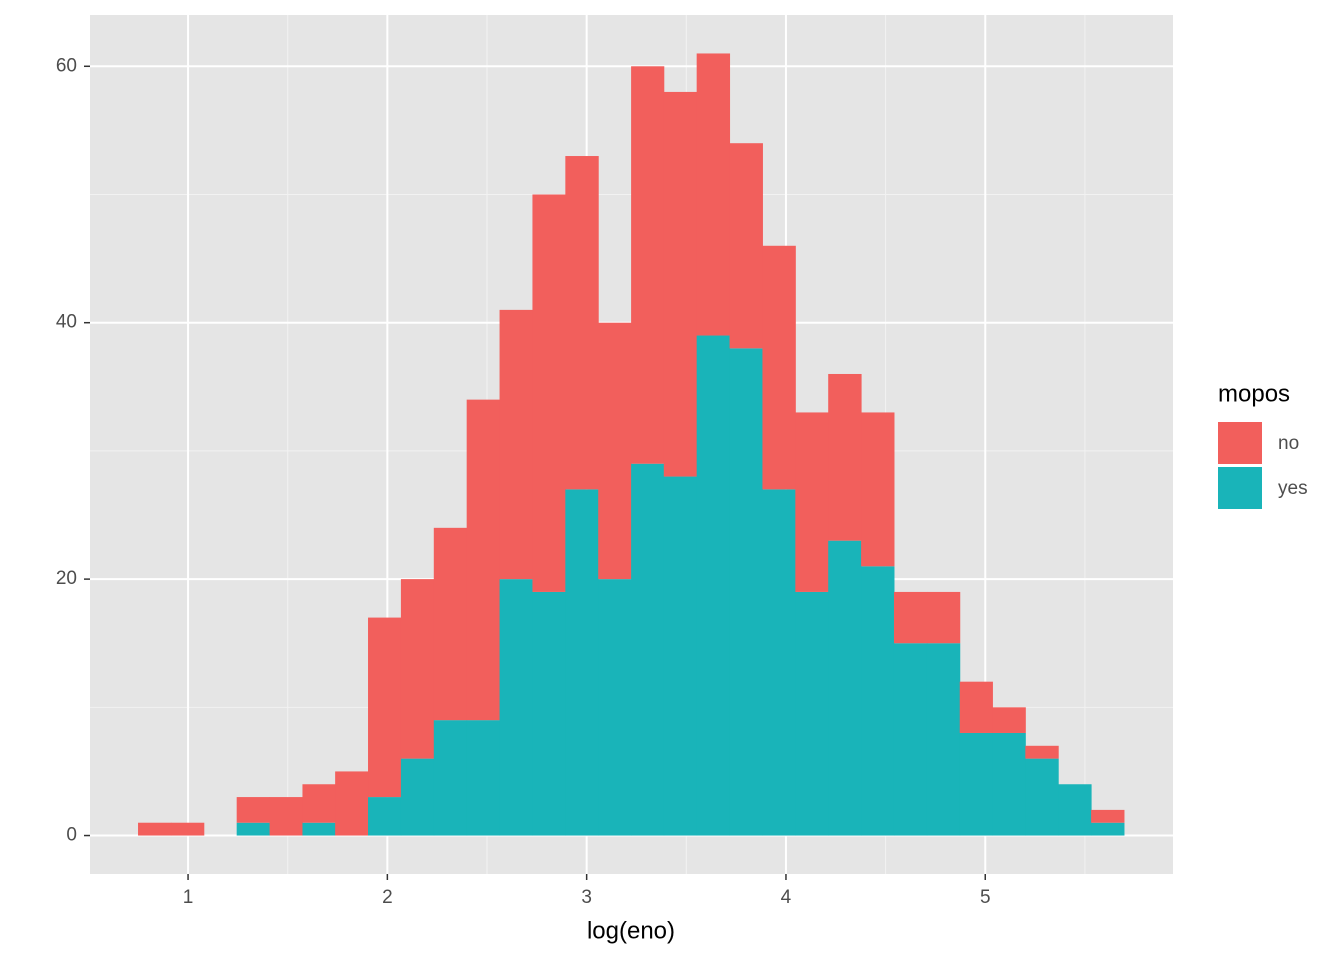 This screenshot has width=1344, height=960. I want to click on legend-label: yes, so click(1293, 488).